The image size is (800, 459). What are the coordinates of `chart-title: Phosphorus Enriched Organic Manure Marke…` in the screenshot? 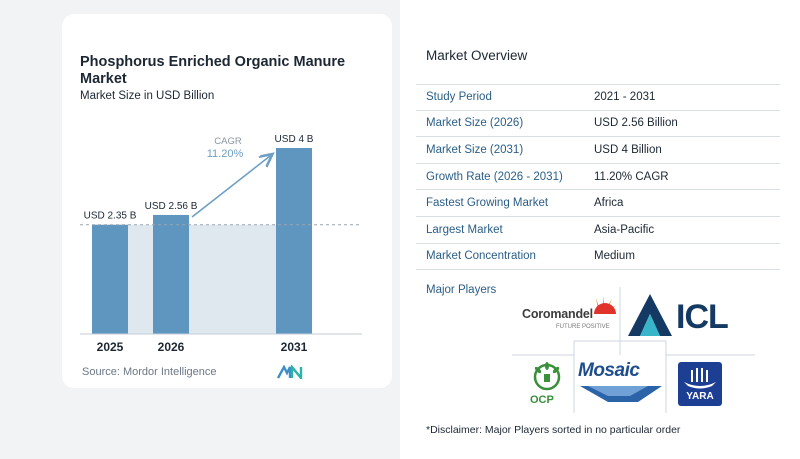 It's located at (213, 70).